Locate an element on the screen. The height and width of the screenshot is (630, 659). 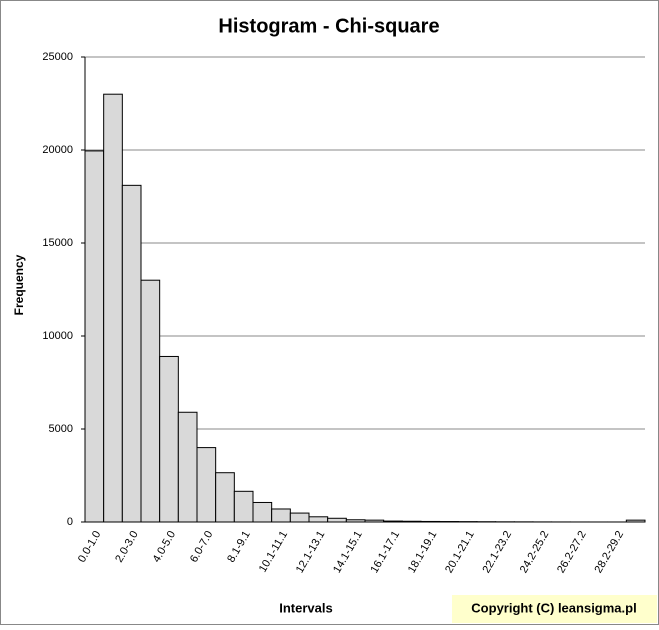
y-tick-label: 20000 is located at coordinates (57, 150).